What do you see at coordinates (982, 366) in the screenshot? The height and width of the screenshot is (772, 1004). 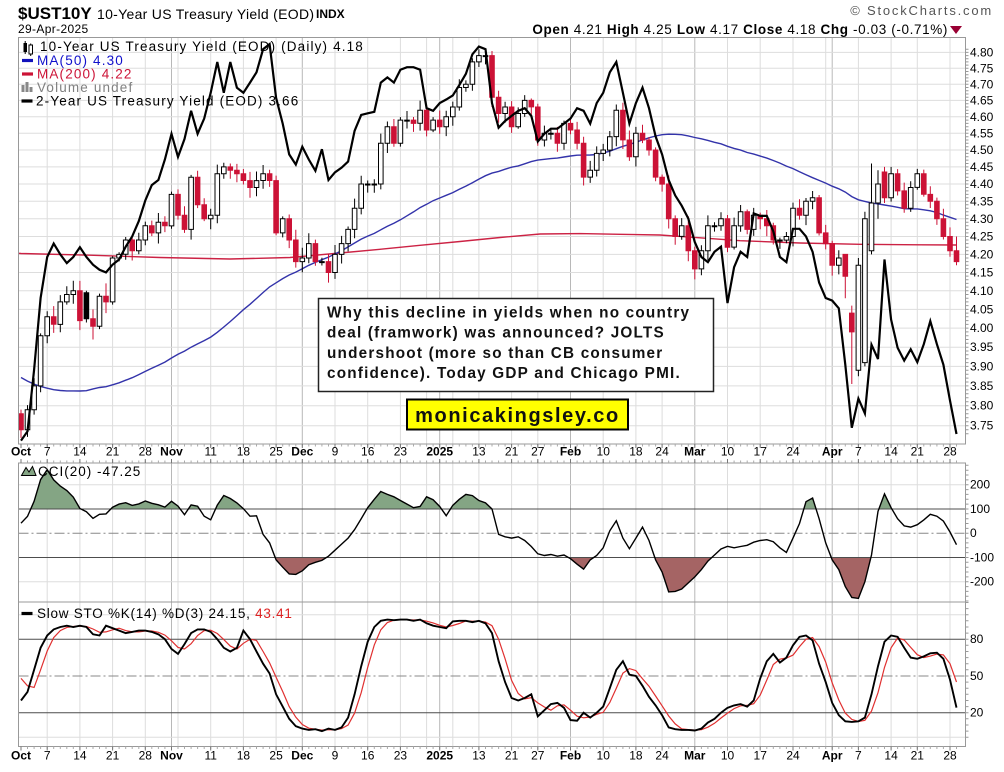 I see `svg-text: 3.90` at bounding box center [982, 366].